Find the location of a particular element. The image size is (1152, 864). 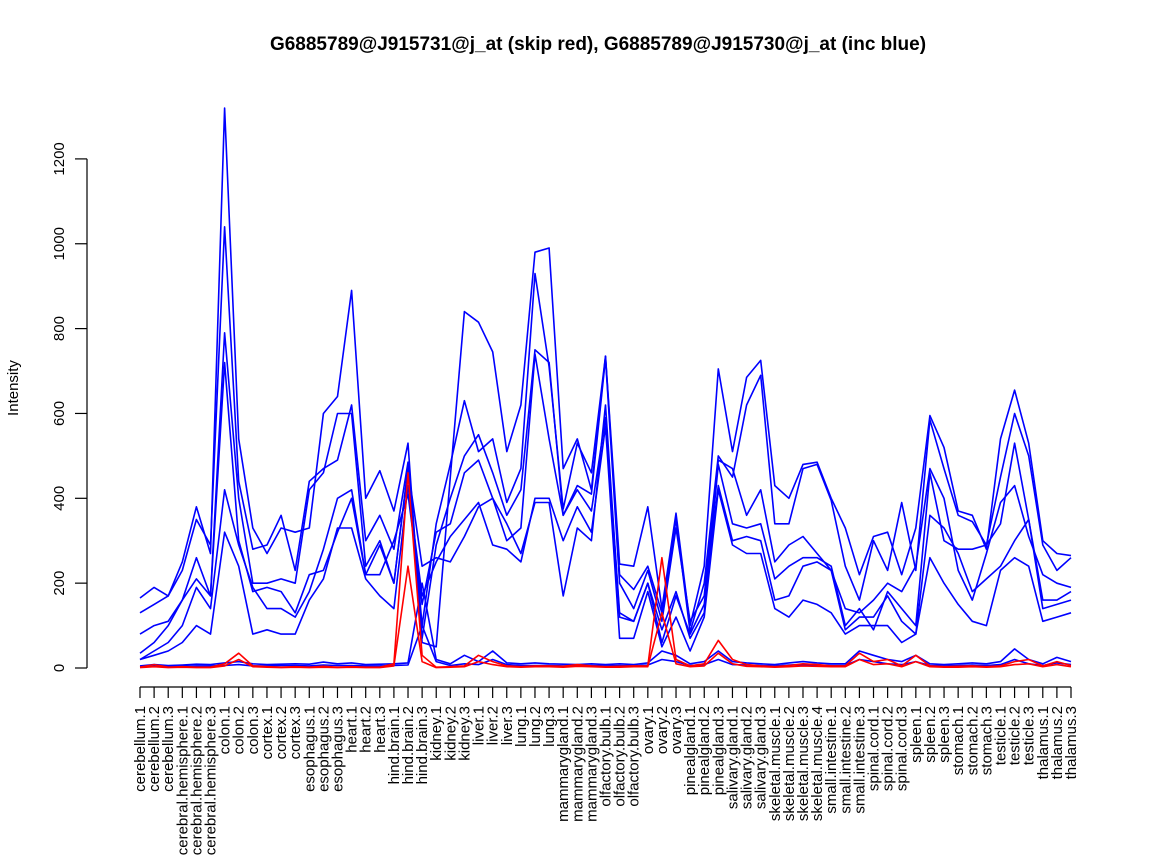

x-tick-label: salivary.gland.1 is located at coordinates (732, 757).